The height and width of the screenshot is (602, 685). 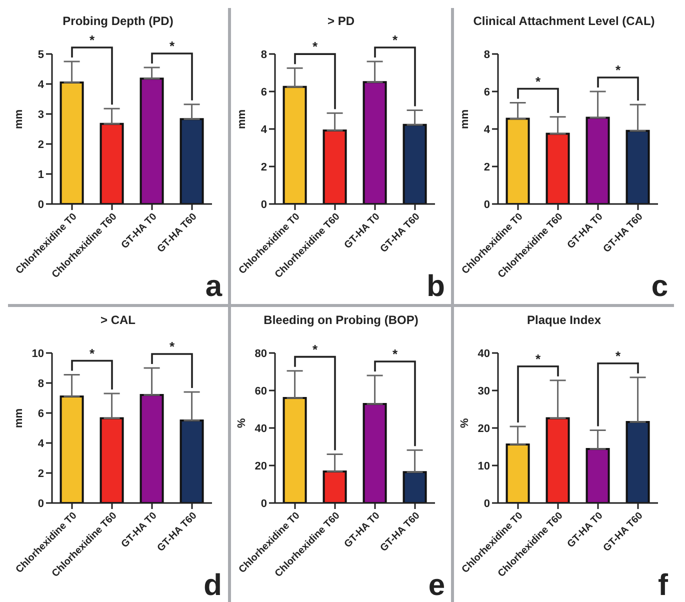 What do you see at coordinates (118, 21) in the screenshot?
I see `chart-title: Probing Depth (PD)` at bounding box center [118, 21].